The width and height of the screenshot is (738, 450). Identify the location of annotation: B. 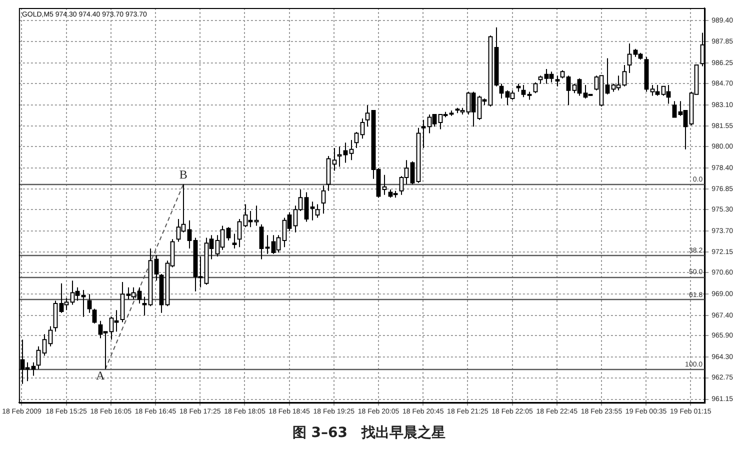
(183, 174).